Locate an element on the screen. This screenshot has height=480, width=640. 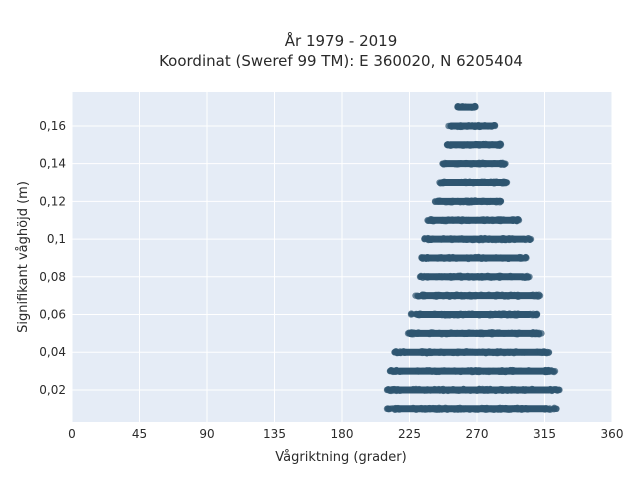
x-tick-label: 270 is located at coordinates (477, 434).